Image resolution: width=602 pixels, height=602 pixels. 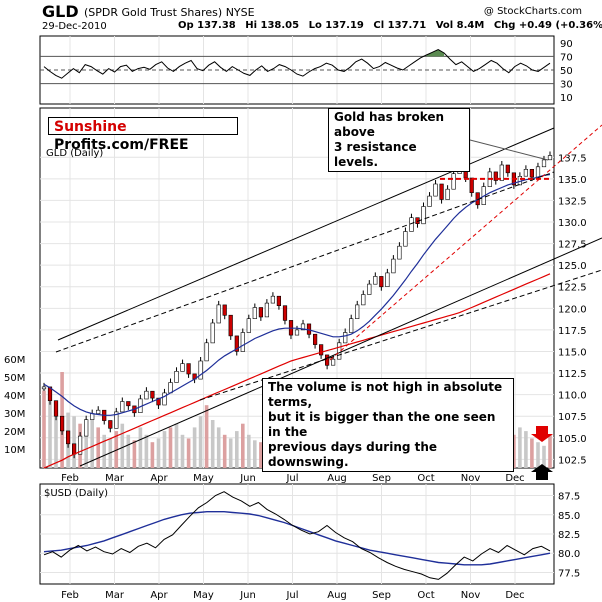 I want to click on quote-volume: Vol 8.4M, so click(x=460, y=25).